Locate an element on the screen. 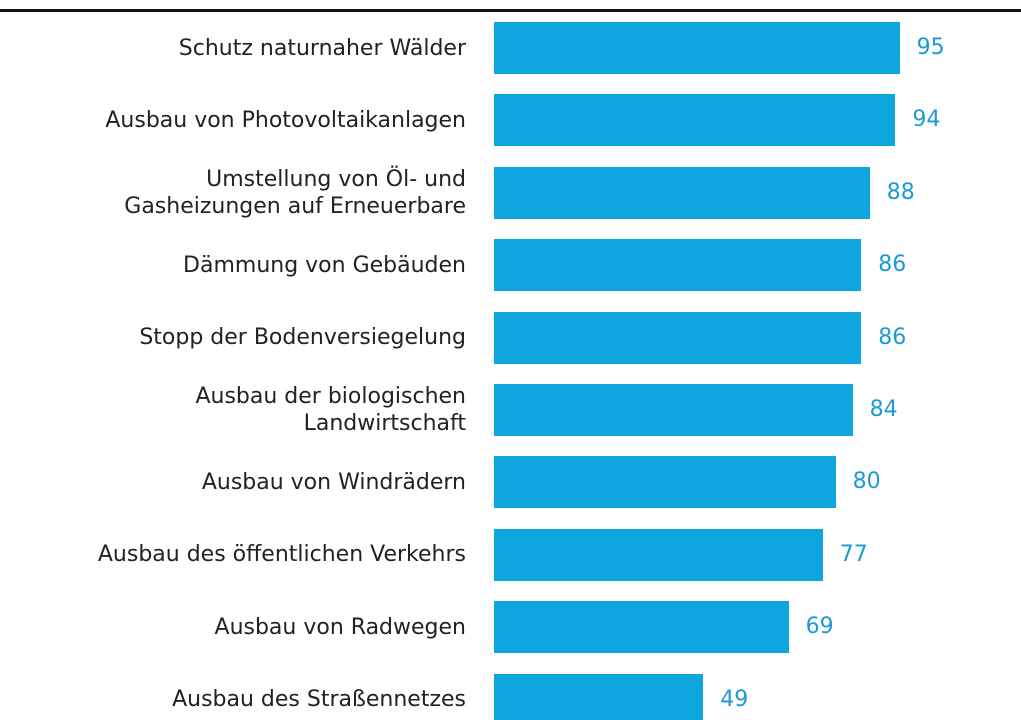 The width and height of the screenshot is (1021, 720). category-label: Dämmung von Gebäuden is located at coordinates (324, 265).